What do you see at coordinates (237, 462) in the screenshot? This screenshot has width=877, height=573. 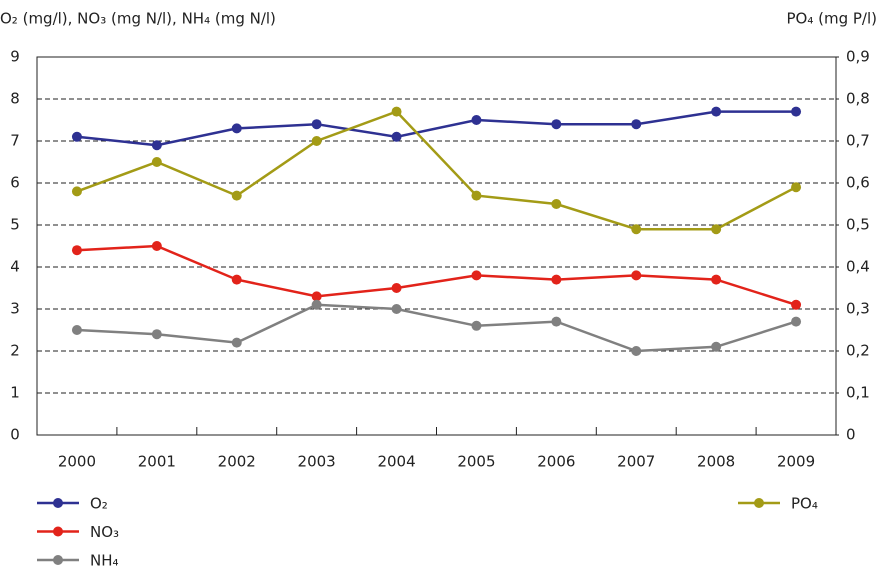 I see `x-tick-label: 2002` at bounding box center [237, 462].